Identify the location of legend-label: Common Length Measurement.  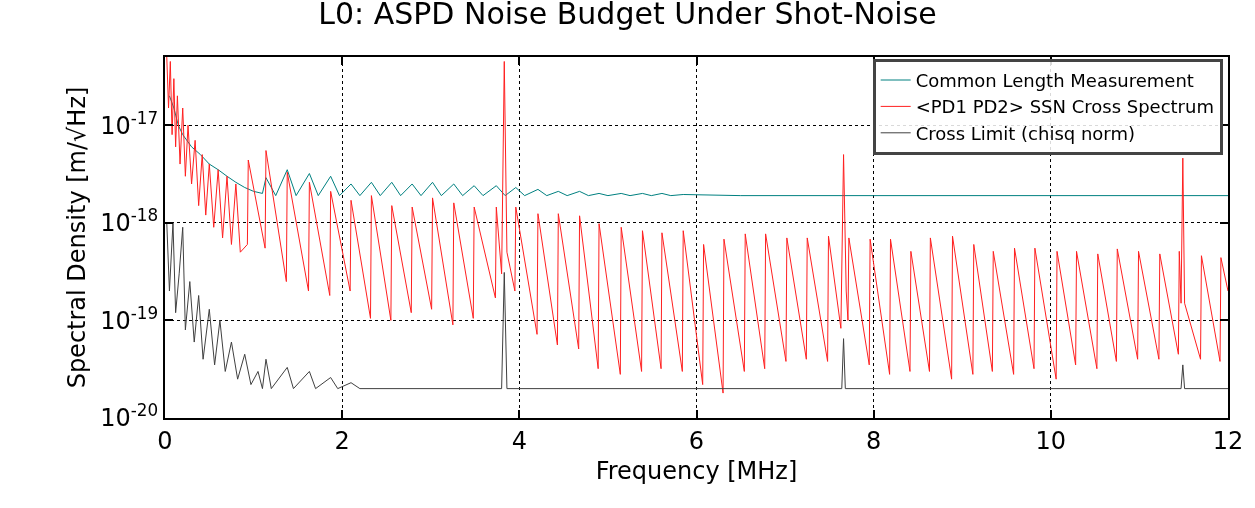
(1054, 81).